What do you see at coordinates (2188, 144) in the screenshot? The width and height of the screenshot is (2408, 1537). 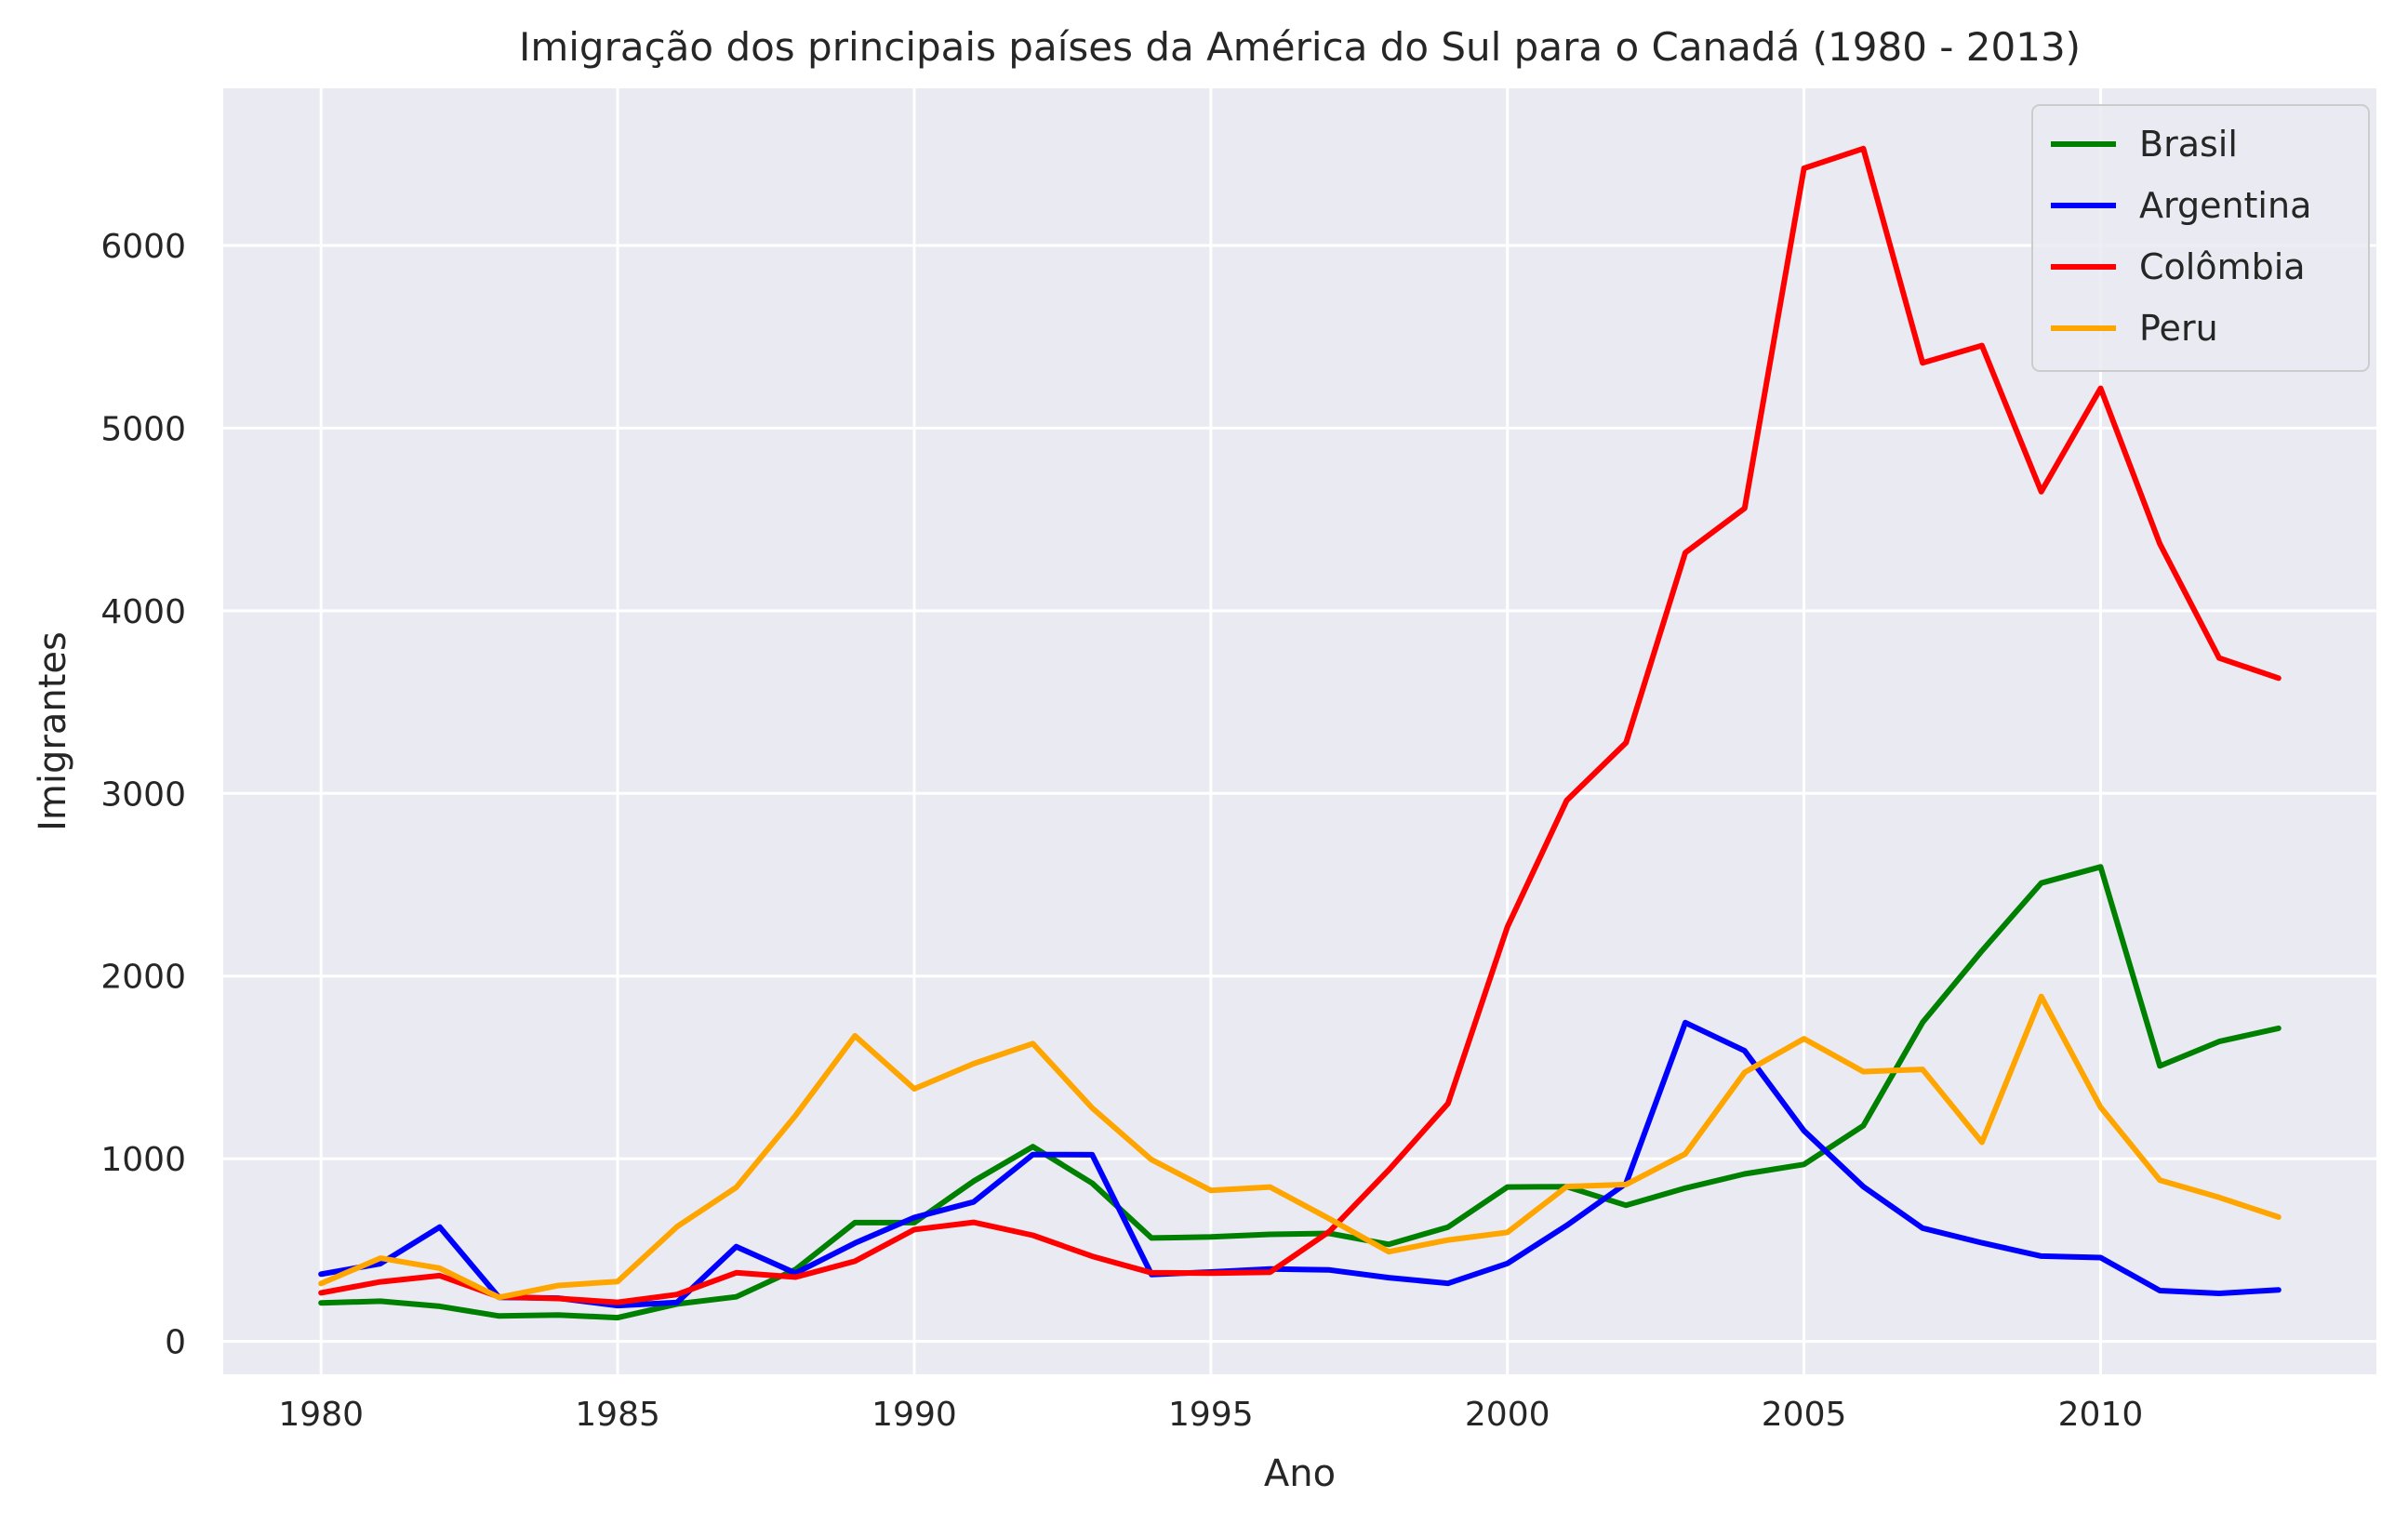 I see `legend-label: Brasil` at bounding box center [2188, 144].